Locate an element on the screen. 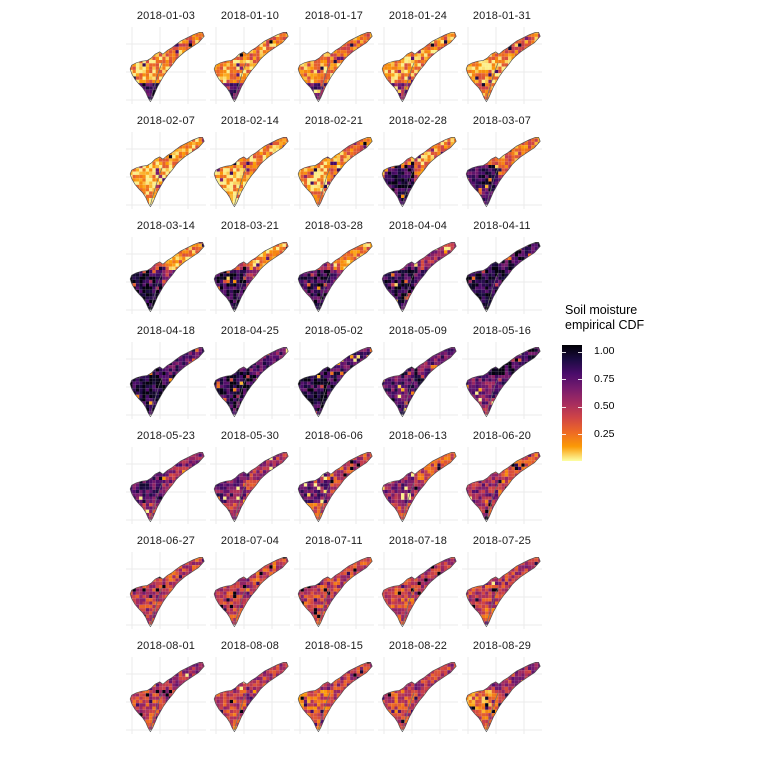 This screenshot has height=768, width=768. facet-title: 2018-02-14 is located at coordinates (250, 121).